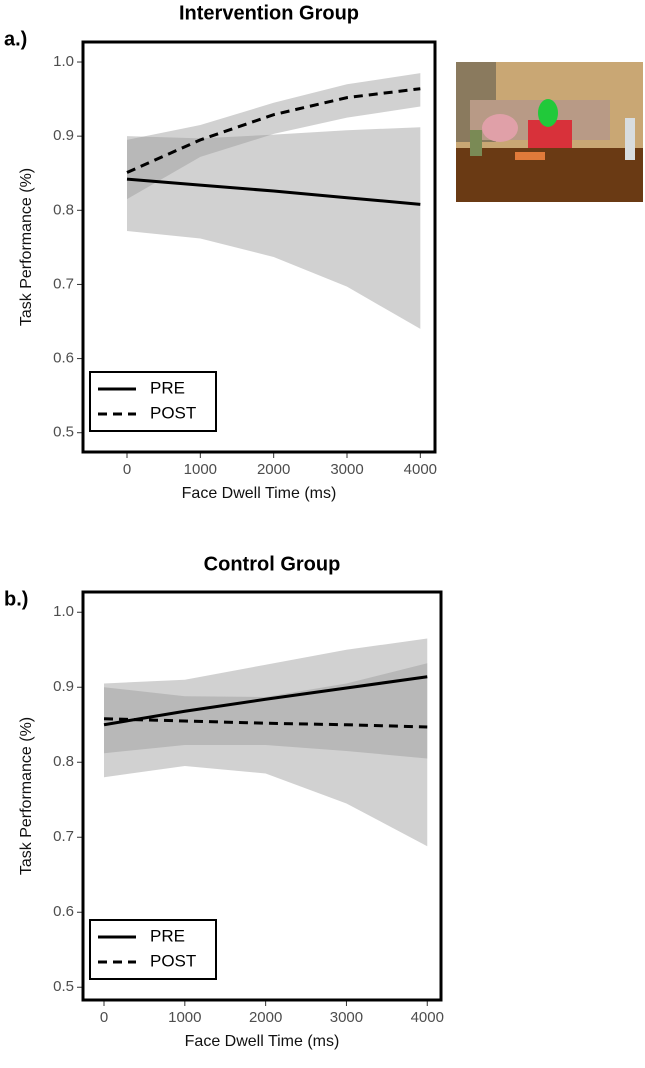  Describe the element at coordinates (549, 175) in the screenshot. I see `photo-table` at that location.